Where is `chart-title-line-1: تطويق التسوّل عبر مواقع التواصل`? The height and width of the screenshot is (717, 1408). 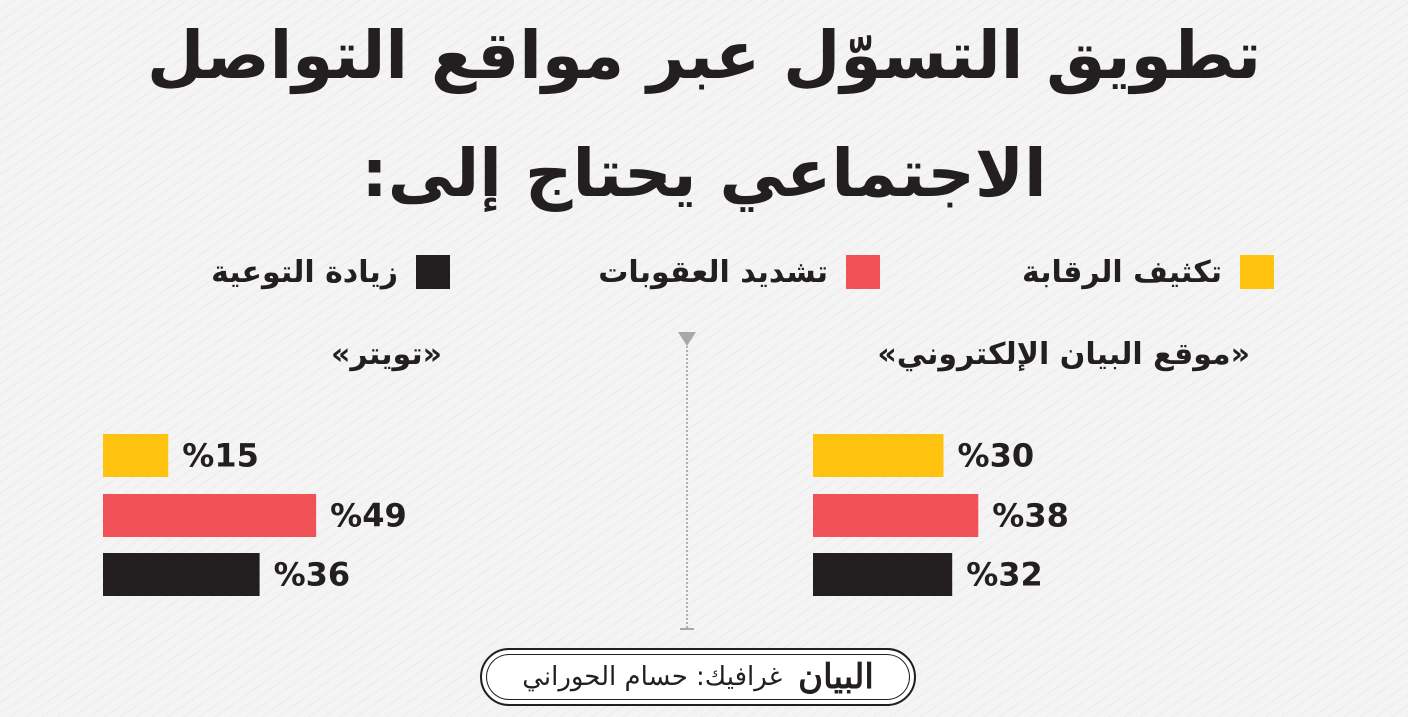 chart-title-line-1: تطويق التسوّل عبر مواقع التواصل is located at coordinates (704, 55).